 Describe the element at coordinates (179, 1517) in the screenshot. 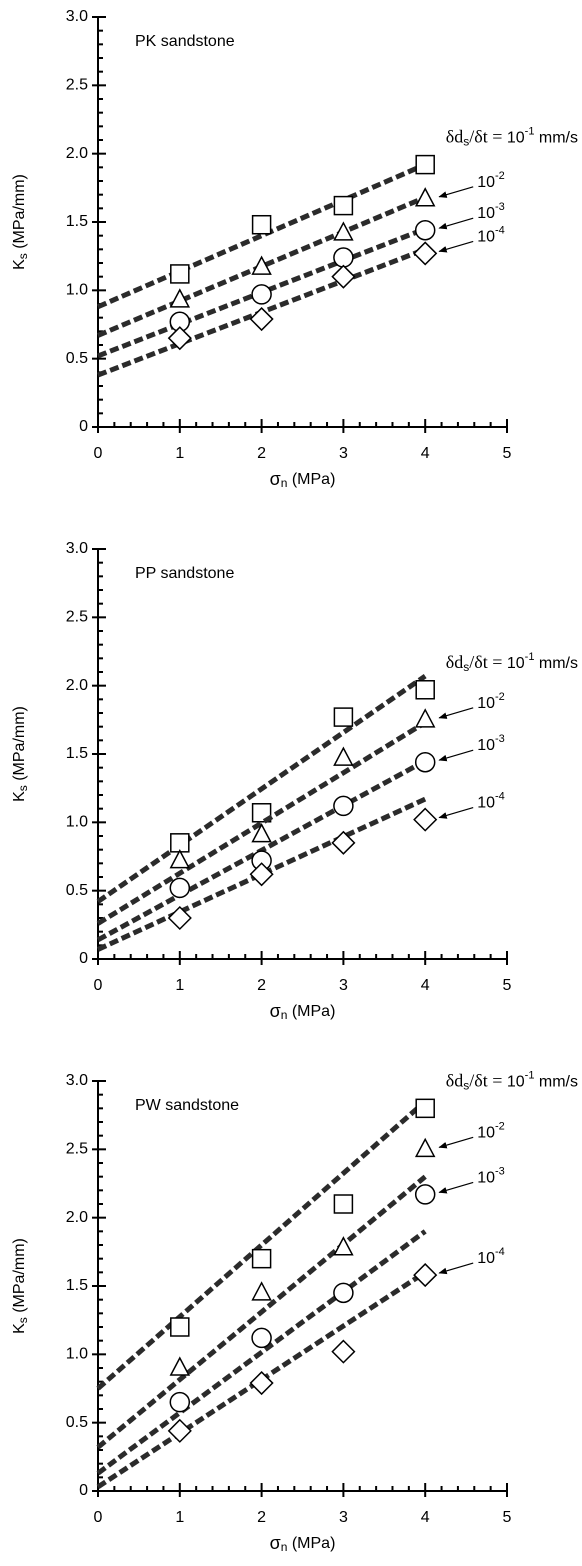

I see `x-tick-label: 1` at that location.